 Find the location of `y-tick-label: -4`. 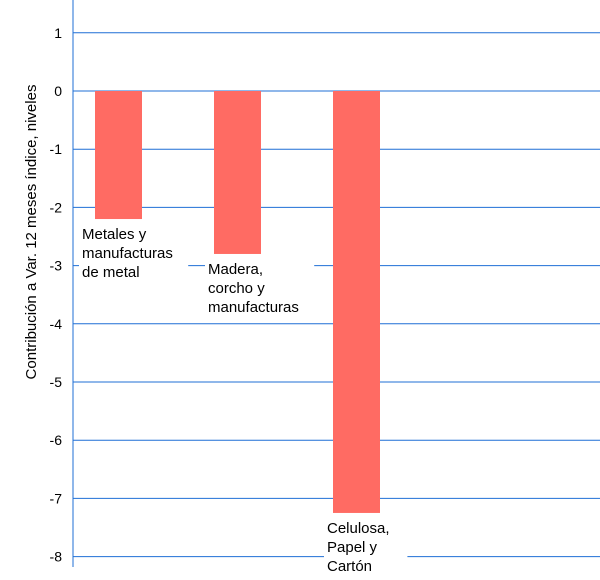

y-tick-label: -4 is located at coordinates (56, 324).